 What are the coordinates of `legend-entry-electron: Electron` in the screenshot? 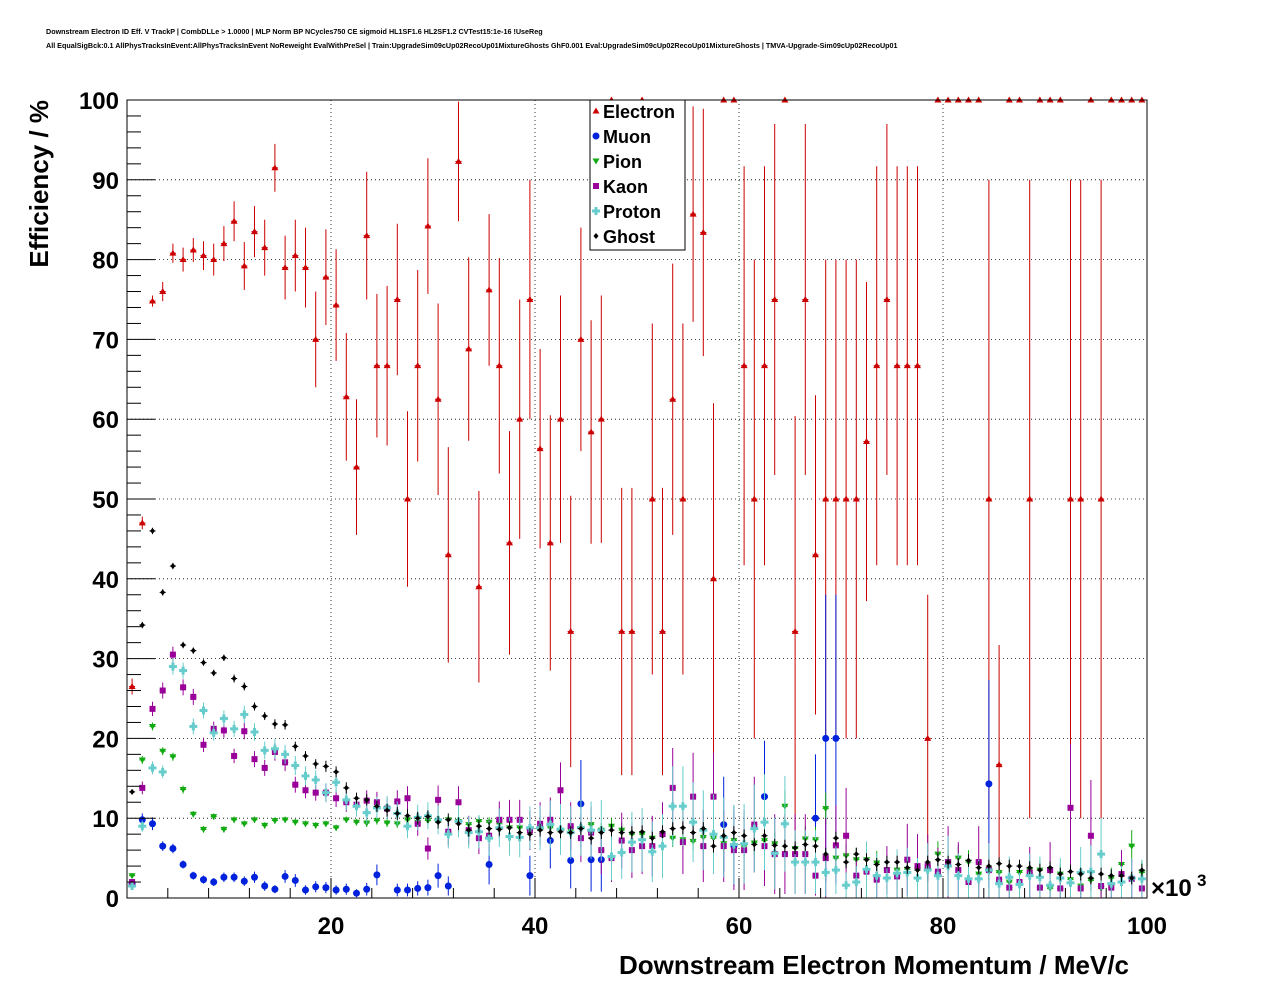 It's located at (633, 112).